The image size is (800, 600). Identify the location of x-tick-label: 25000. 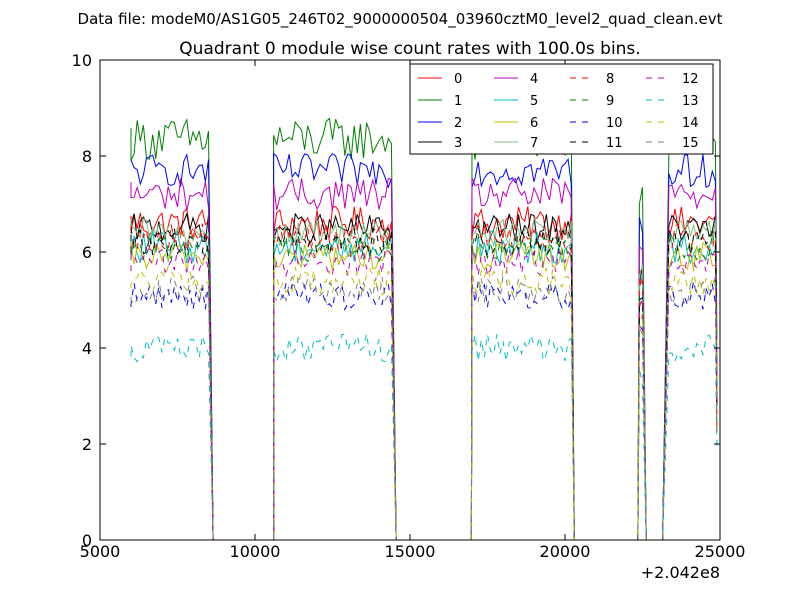
(720, 551).